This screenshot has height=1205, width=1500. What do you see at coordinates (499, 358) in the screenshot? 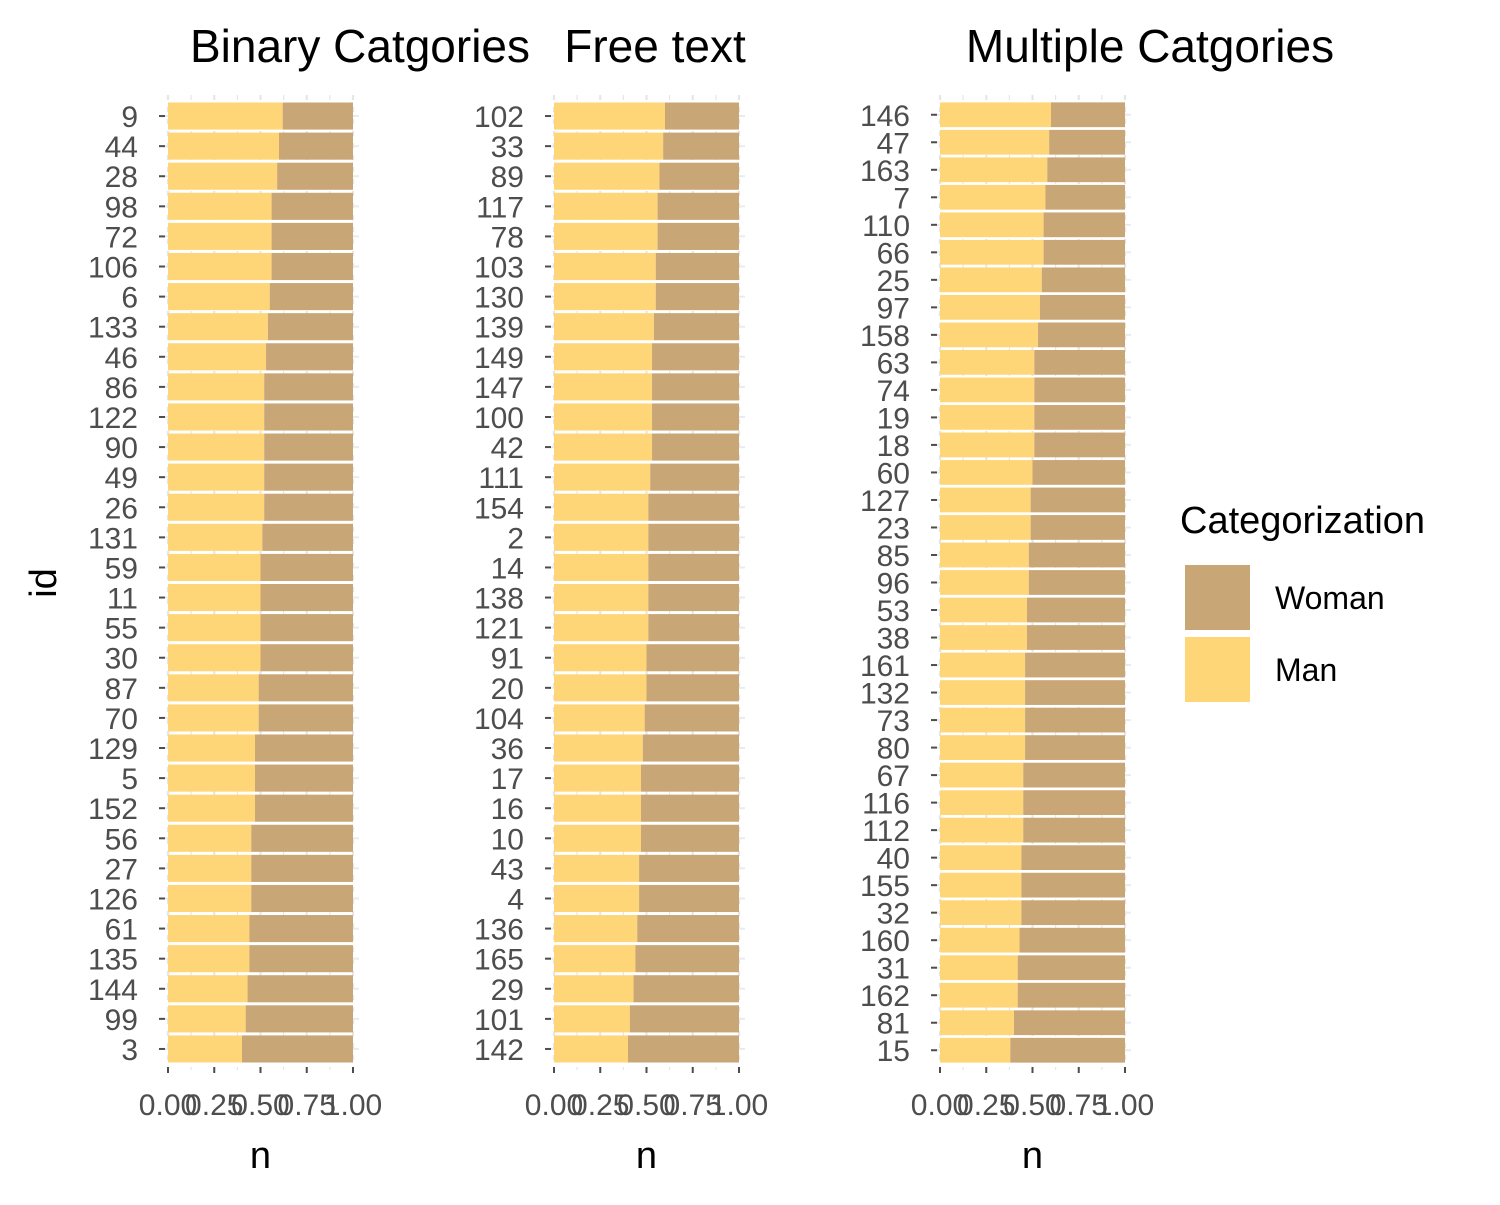
I see `y-tick-label: 149` at bounding box center [499, 358].